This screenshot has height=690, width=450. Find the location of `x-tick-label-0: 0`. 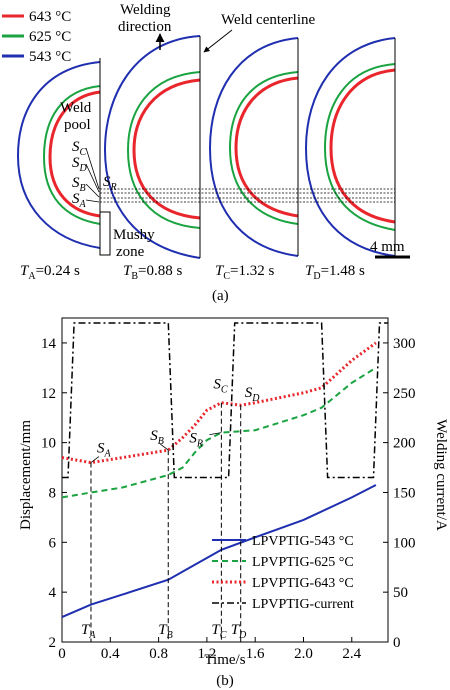

x-tick-label-0: 0 is located at coordinates (62, 654).